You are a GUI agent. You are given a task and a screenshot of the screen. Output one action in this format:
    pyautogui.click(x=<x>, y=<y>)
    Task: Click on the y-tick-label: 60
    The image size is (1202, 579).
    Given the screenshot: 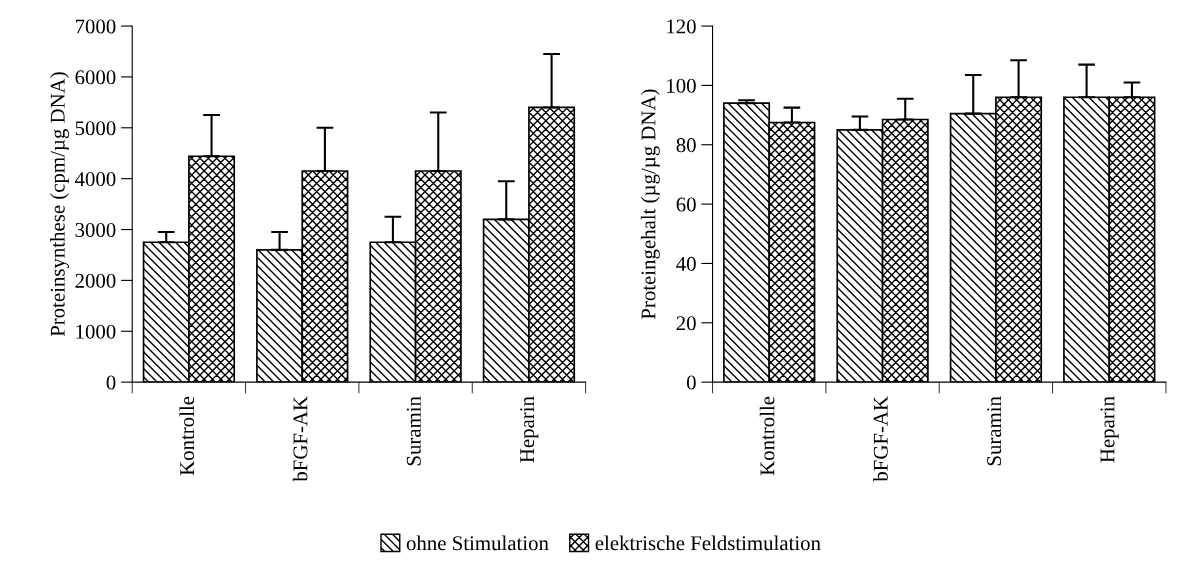 What is the action you would take?
    pyautogui.click(x=686, y=204)
    